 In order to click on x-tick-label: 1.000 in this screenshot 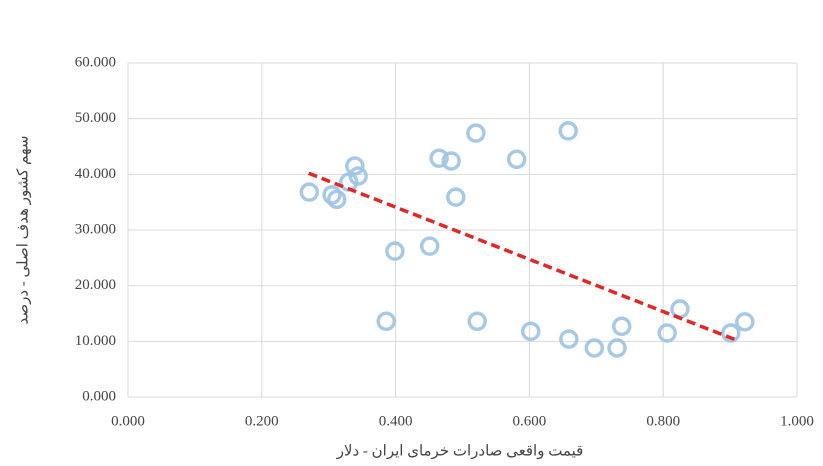, I will do `click(797, 421)`.